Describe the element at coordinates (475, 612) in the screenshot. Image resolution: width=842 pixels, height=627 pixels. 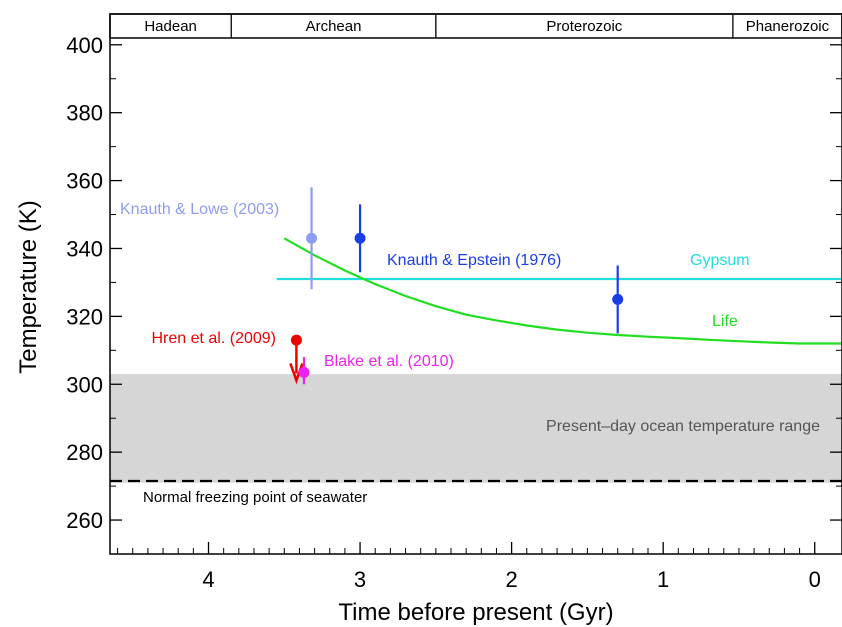
I see `x-axis-label: Time before present (Gyr)` at that location.